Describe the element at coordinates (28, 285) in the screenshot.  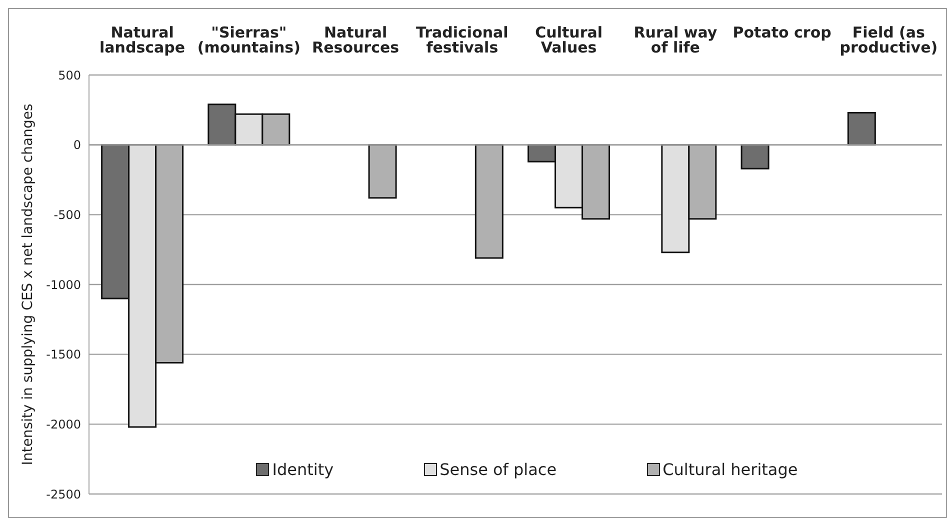
I see `y-axis-title: Intensity in supplying CES x net landscape changes` at that location.